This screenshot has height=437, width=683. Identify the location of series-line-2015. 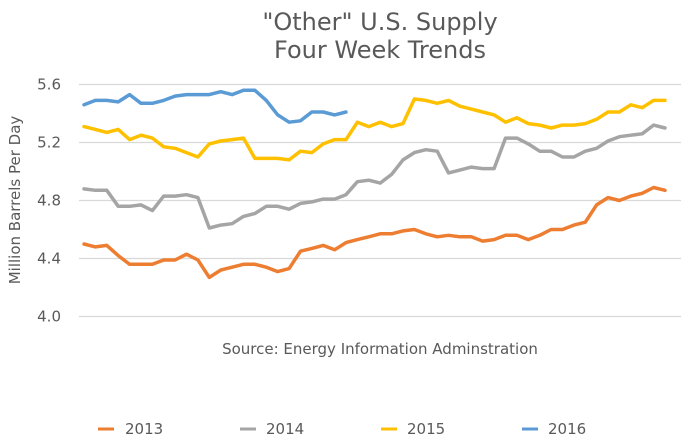
(374, 129).